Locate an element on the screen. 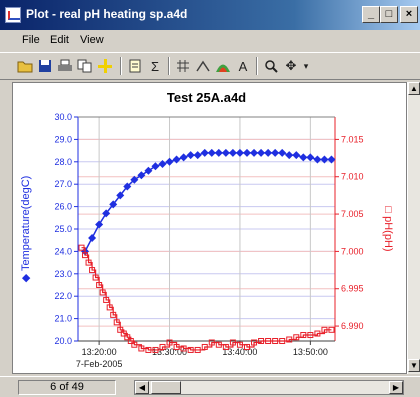 This screenshot has height=397, width=420. y-left-tick-label: 24.0 is located at coordinates (63, 251).